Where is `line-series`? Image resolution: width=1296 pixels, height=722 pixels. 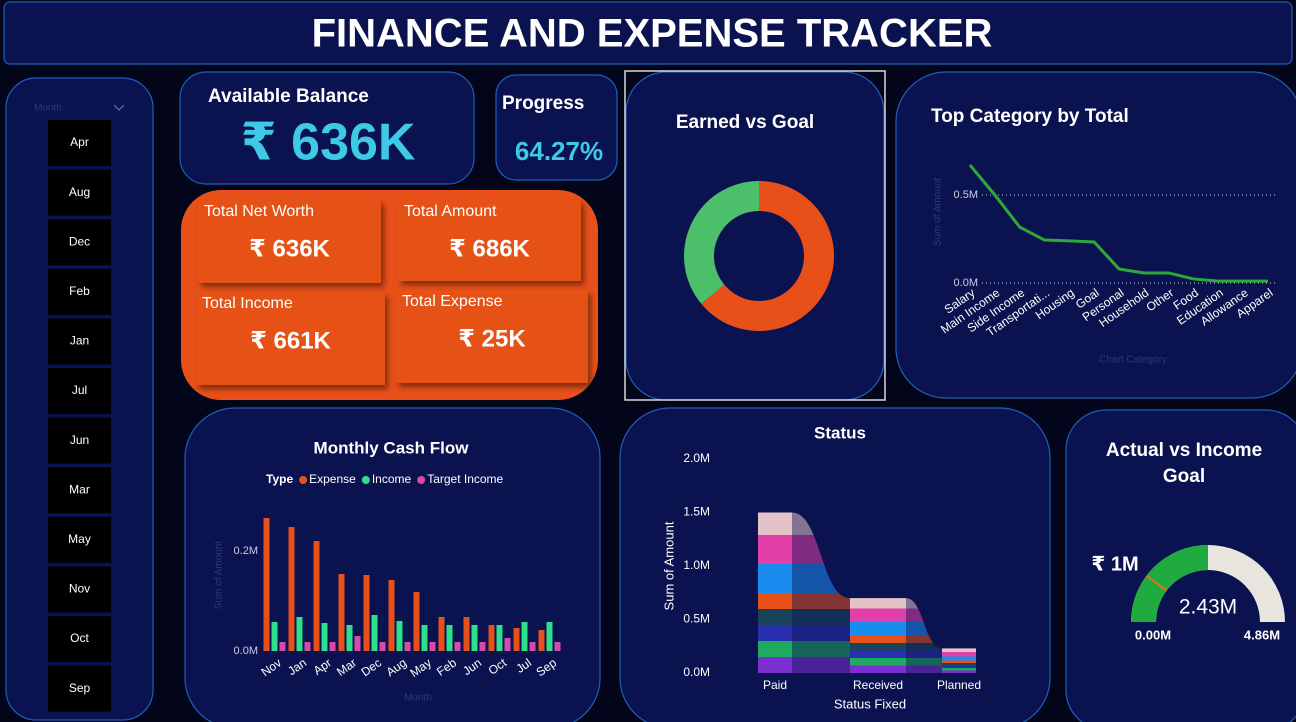
line-series is located at coordinates (1118, 223).